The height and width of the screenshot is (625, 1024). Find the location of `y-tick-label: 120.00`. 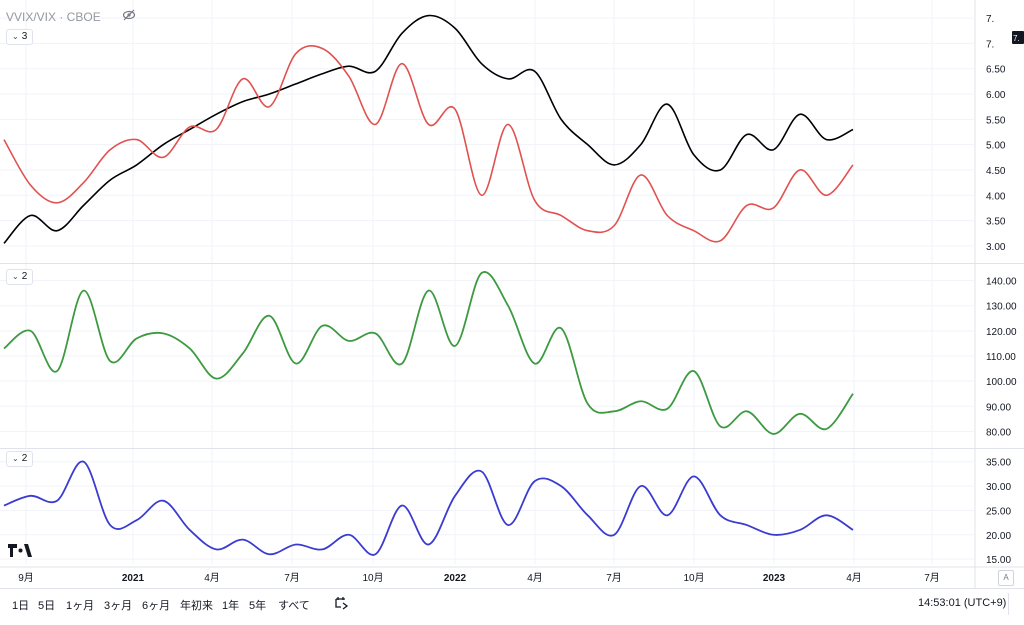

y-tick-label: 120.00 is located at coordinates (1001, 332).